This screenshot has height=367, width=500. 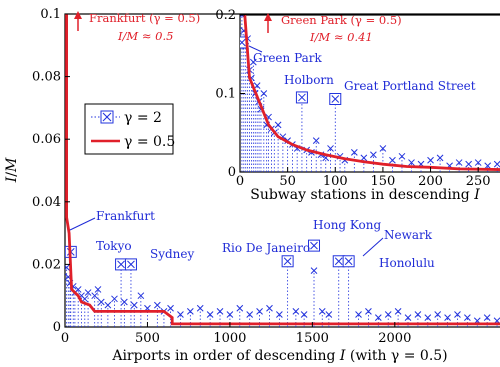 What do you see at coordinates (229, 338) in the screenshot?
I see `x-tick-label: 1000` at bounding box center [229, 338].